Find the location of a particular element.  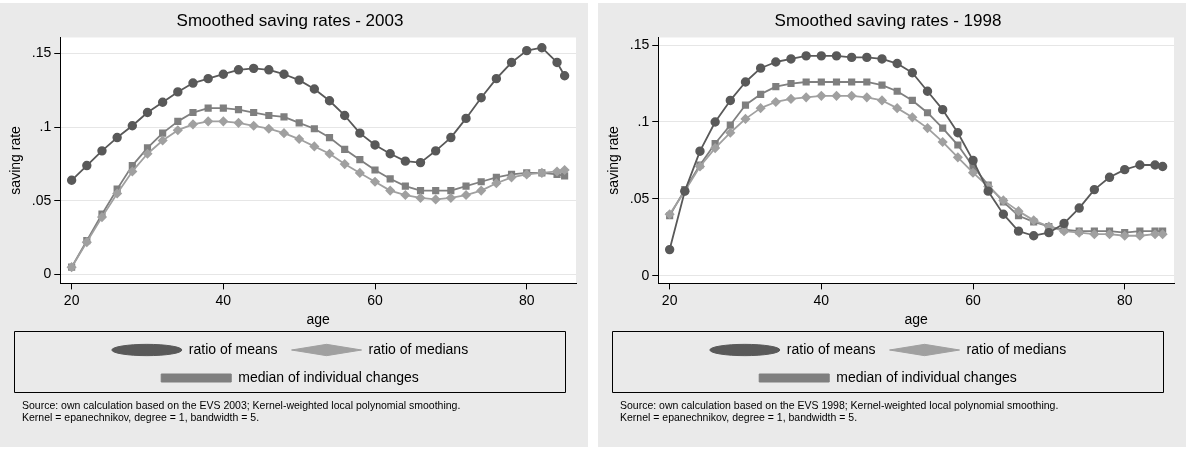

source-note: Source: own calculation based on the EVS 1998; Kernel-weighted local polynomial smoothing. is located at coordinates (840, 405).